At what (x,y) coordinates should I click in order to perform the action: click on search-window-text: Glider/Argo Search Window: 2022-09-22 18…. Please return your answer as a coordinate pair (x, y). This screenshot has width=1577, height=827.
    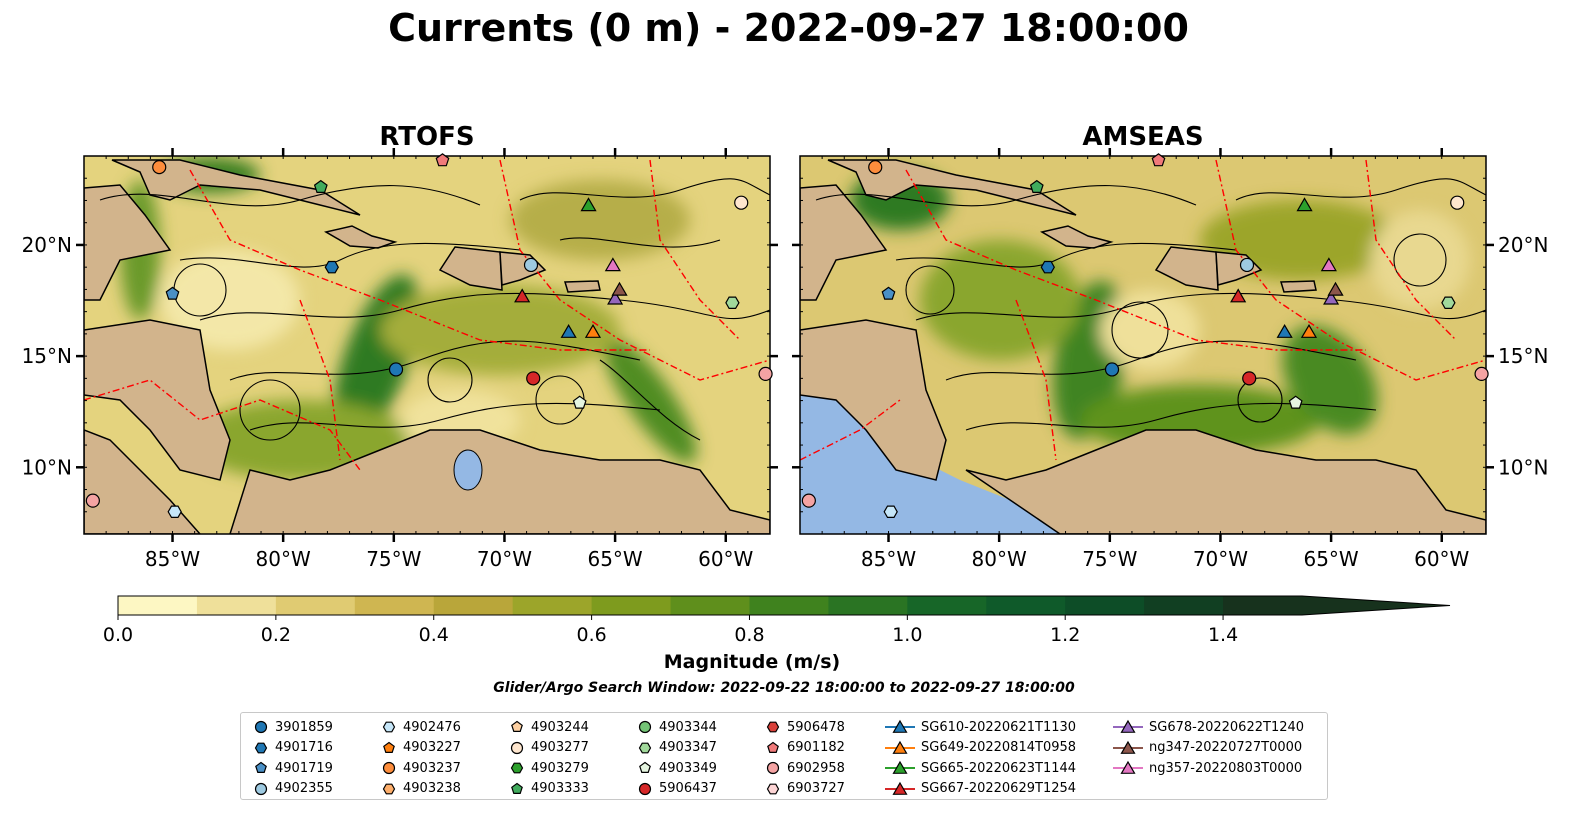
    Looking at the image, I should click on (784, 688).